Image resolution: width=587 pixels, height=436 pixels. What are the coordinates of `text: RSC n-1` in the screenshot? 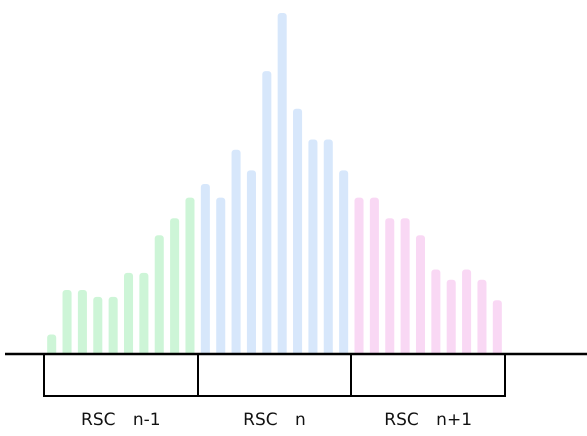 It's located at (121, 420).